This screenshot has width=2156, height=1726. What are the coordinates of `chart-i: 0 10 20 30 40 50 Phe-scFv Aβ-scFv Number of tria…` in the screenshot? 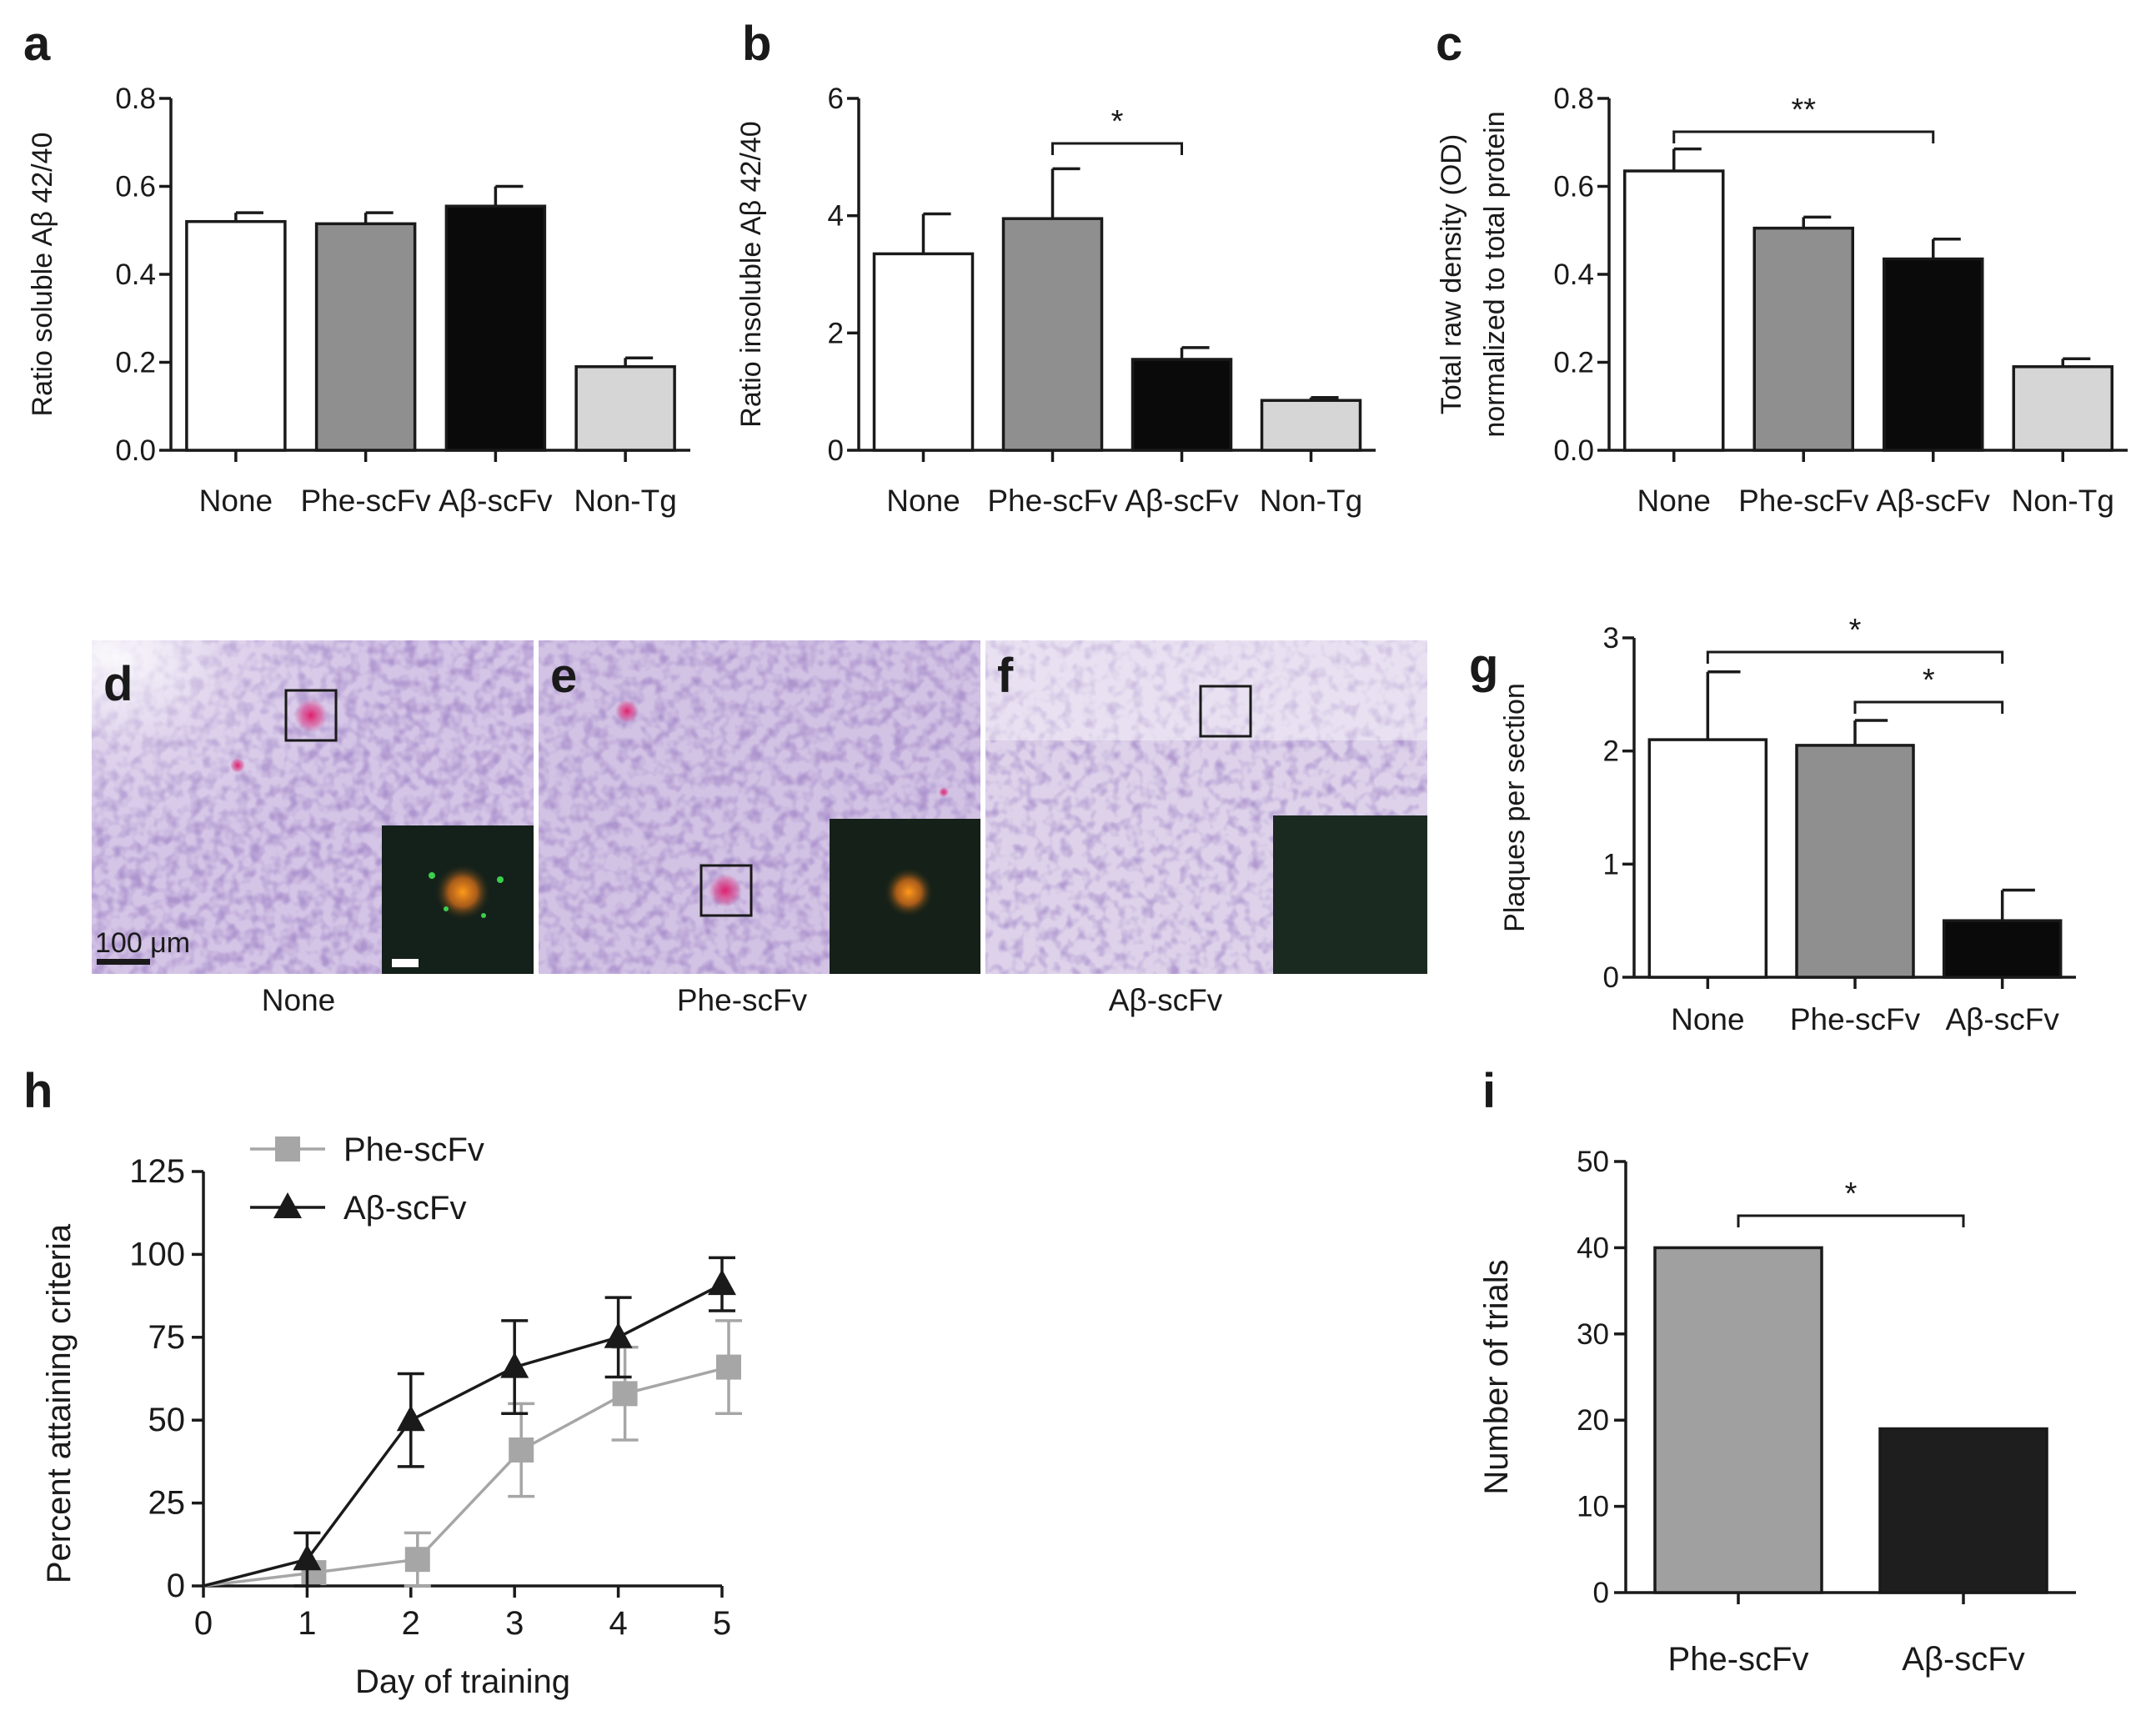 It's located at (1777, 1412).